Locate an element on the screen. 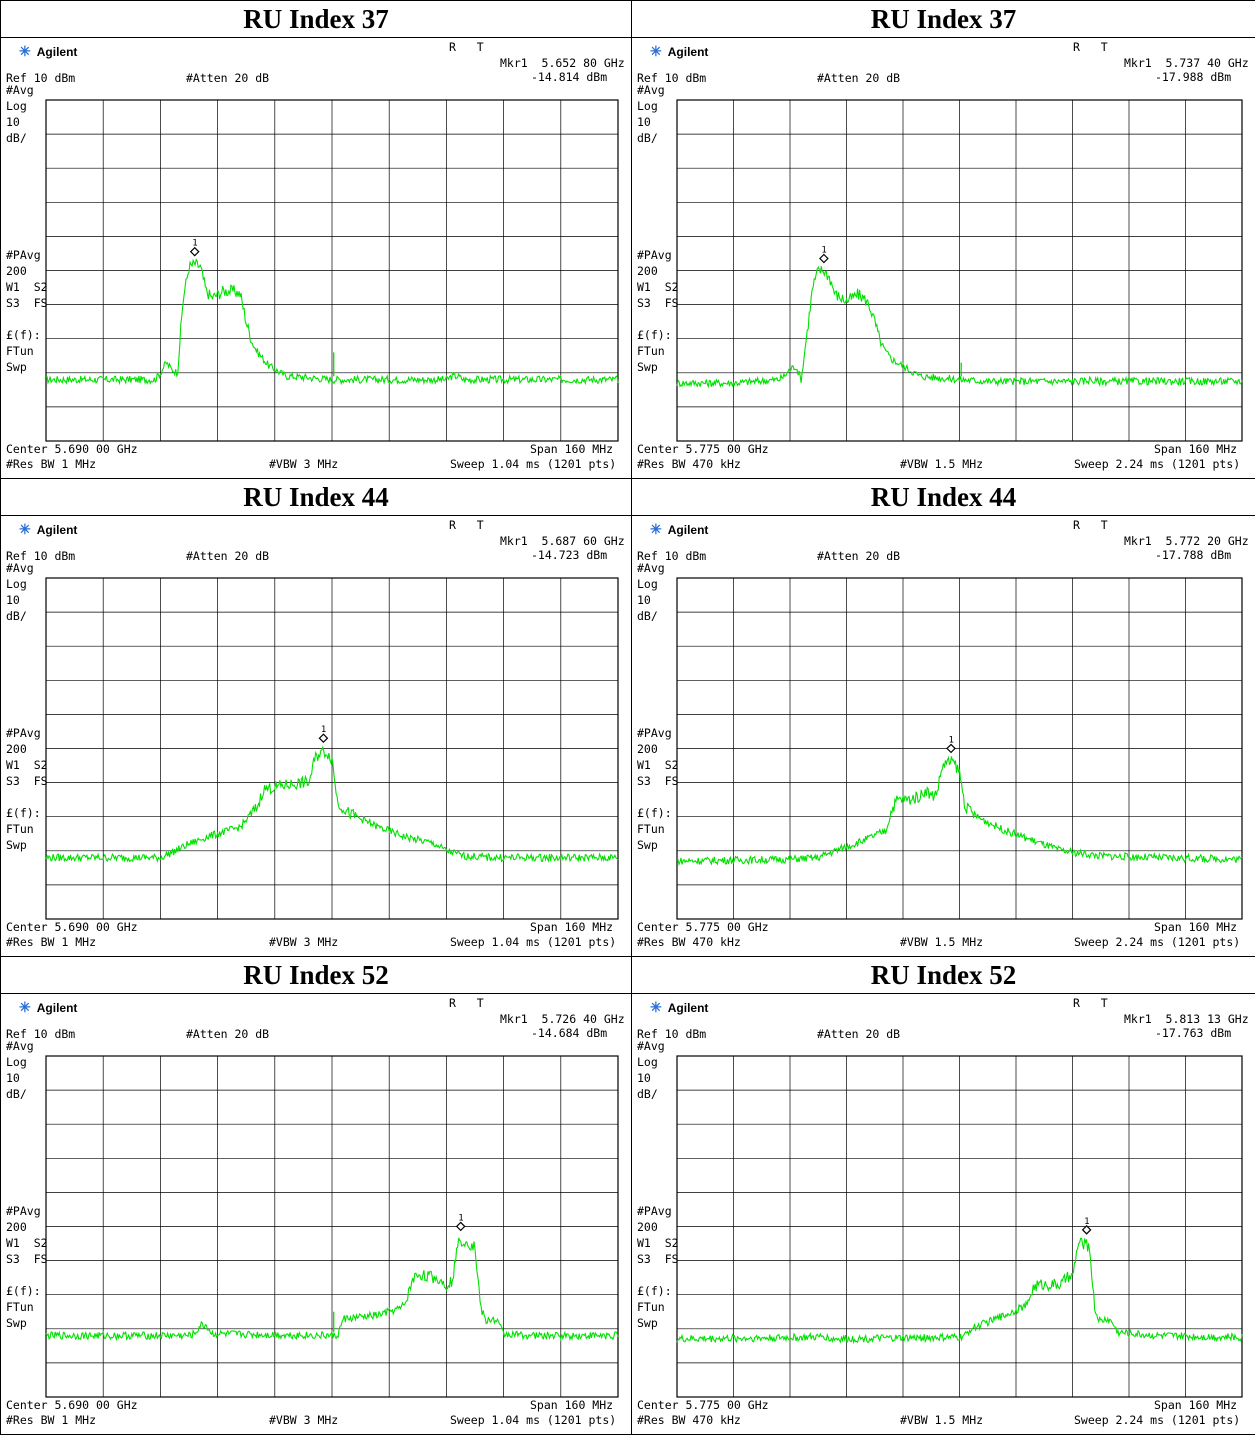  marker-level: -14.814 dBm is located at coordinates (569, 77).